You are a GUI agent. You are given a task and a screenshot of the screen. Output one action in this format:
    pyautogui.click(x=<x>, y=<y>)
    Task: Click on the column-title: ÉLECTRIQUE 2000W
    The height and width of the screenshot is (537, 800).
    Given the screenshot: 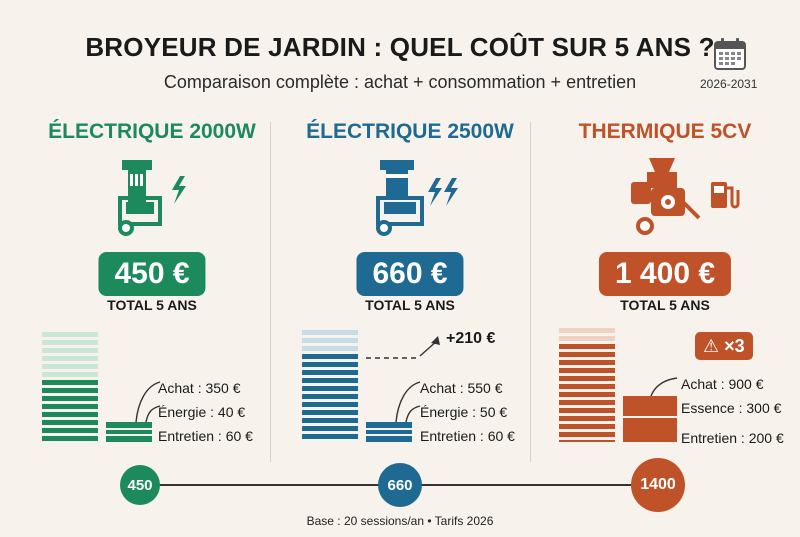 What is the action you would take?
    pyautogui.click(x=152, y=131)
    